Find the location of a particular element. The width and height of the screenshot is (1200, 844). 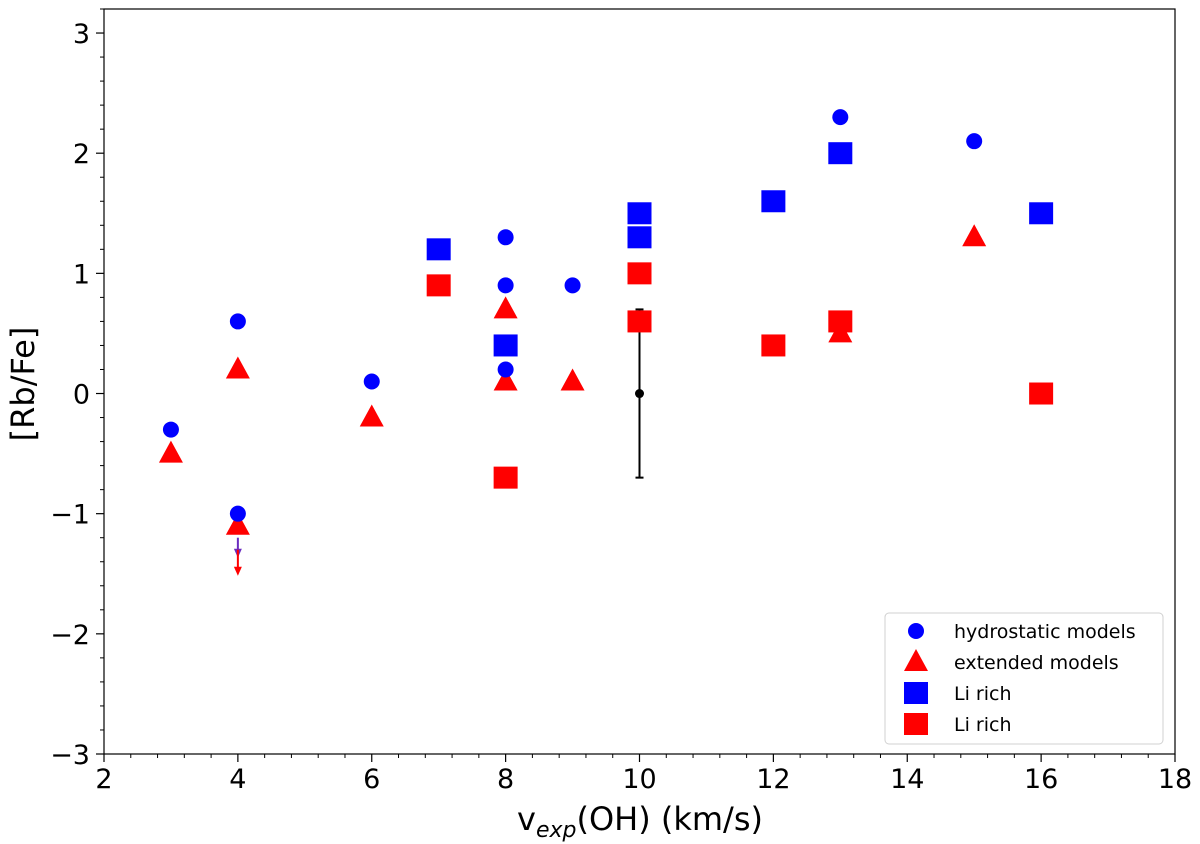

x-tick-label: 12 is located at coordinates (773, 779).